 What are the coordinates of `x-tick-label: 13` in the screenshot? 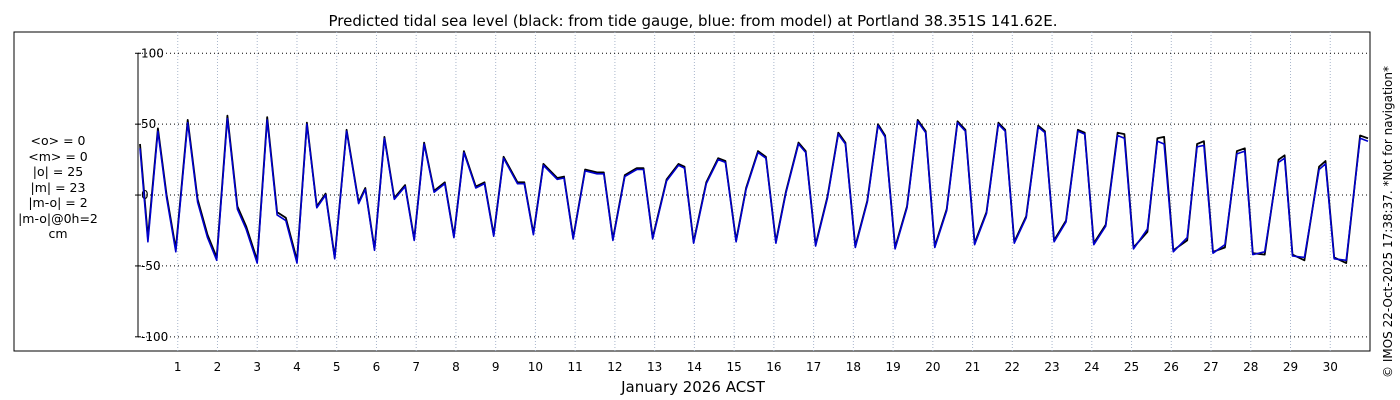 It's located at (654, 367).